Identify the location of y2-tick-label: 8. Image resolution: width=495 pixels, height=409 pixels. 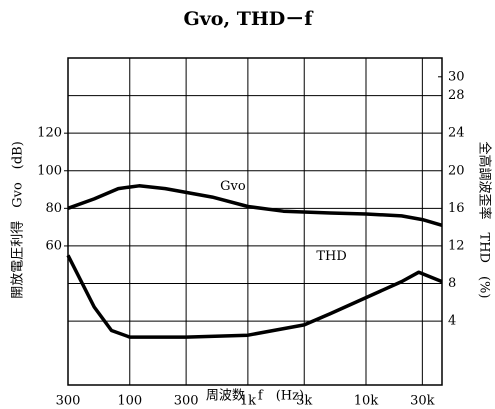
(452, 283).